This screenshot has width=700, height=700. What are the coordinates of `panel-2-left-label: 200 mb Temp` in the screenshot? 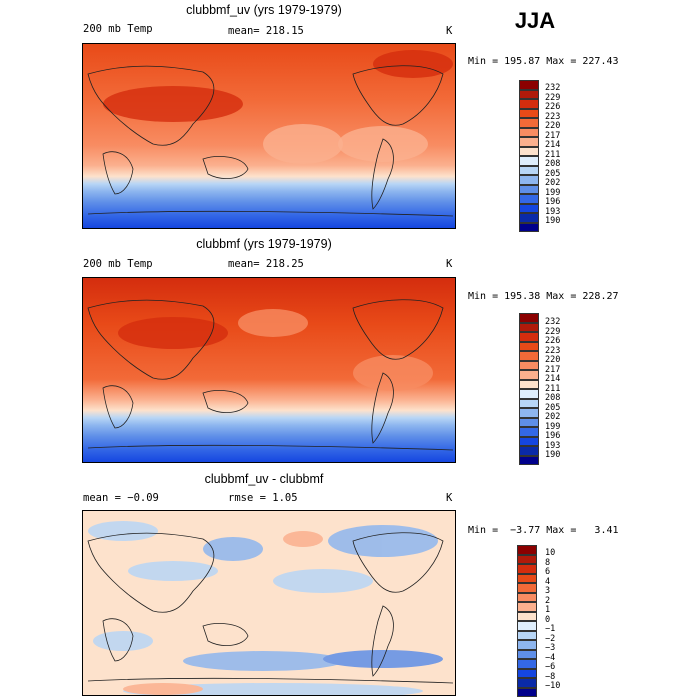 It's located at (118, 264).